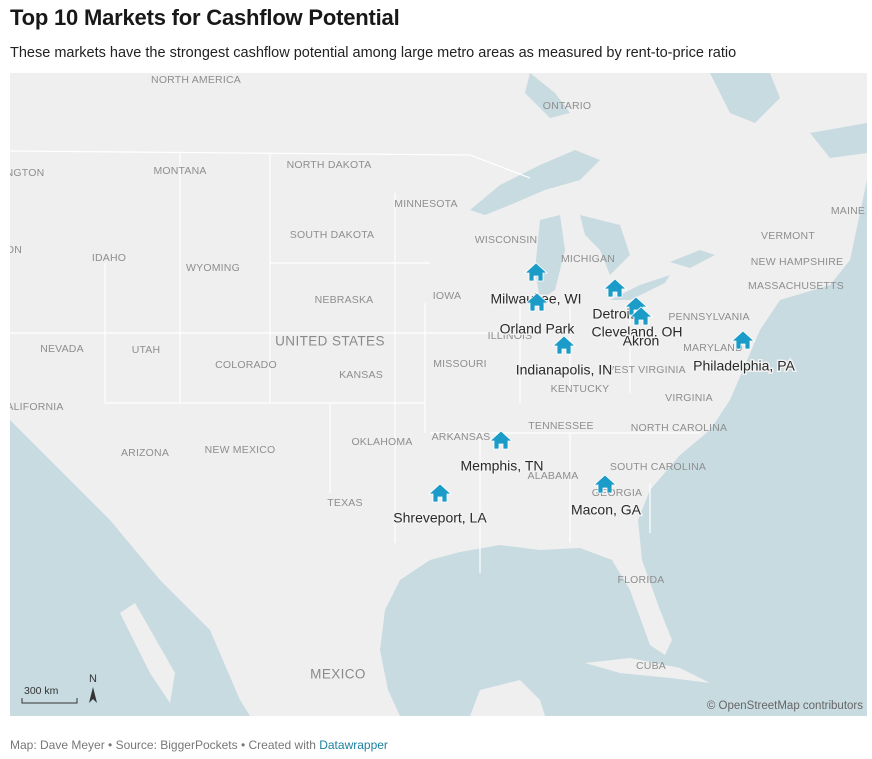  Describe the element at coordinates (179, 171) in the screenshot. I see `region-label: MONTANA` at that location.